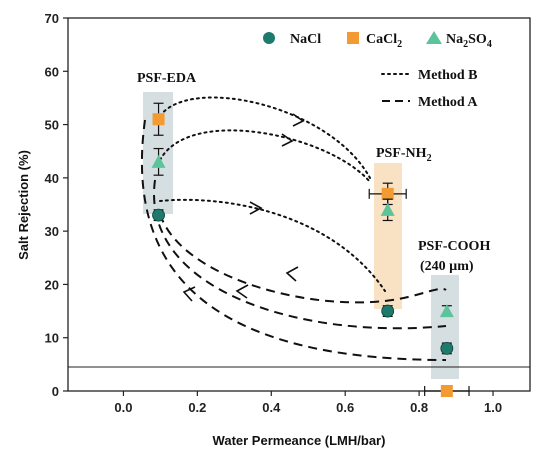 The width and height of the screenshot is (550, 457). Describe the element at coordinates (299, 440) in the screenshot. I see `x-axis-title: Water Permeance (LMH/bar)` at that location.